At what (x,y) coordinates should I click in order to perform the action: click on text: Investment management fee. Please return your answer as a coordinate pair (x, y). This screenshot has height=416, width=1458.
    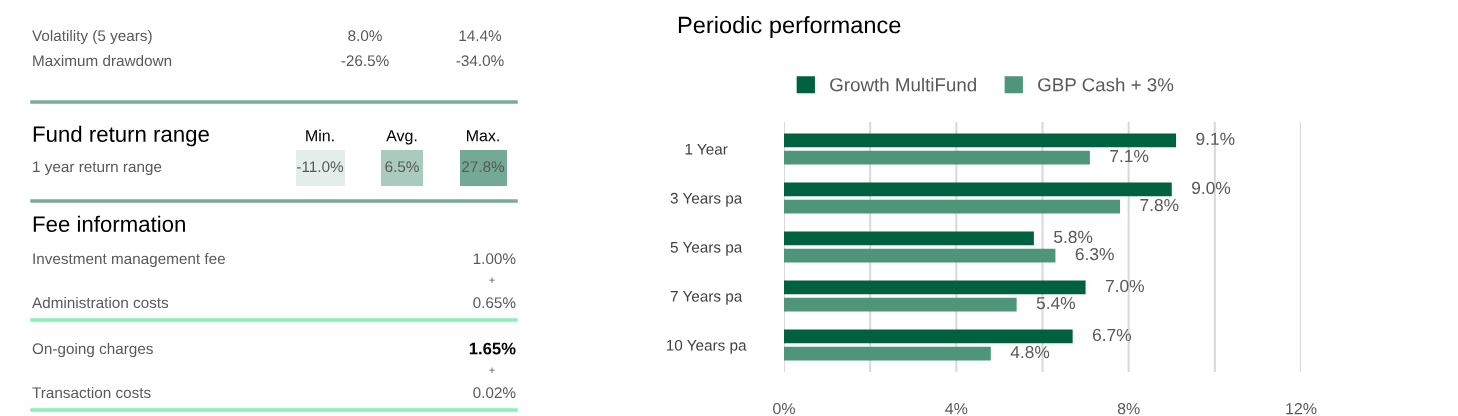
    Looking at the image, I should click on (129, 260).